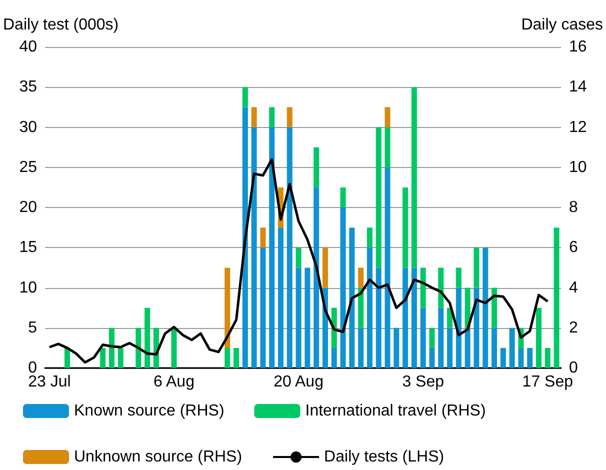 The height and width of the screenshot is (470, 606). I want to click on y-tick-label: 10, so click(28, 287).